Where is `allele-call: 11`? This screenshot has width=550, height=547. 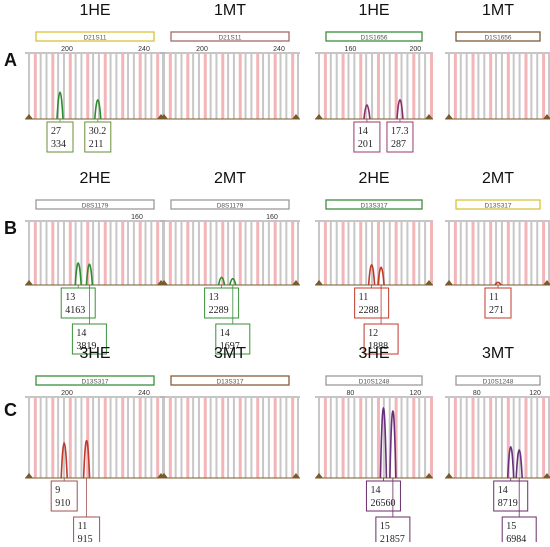
allele-call: 11 is located at coordinates (83, 526).